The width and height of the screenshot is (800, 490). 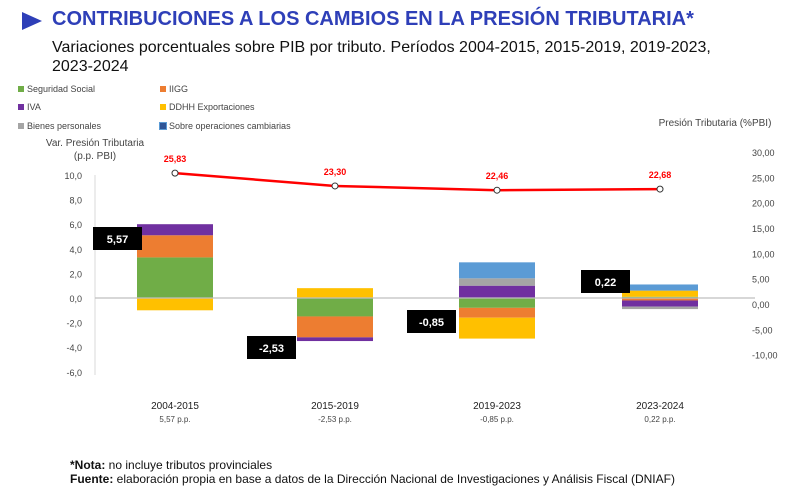 I want to click on legend-item: Bienes personales, so click(x=59, y=126).